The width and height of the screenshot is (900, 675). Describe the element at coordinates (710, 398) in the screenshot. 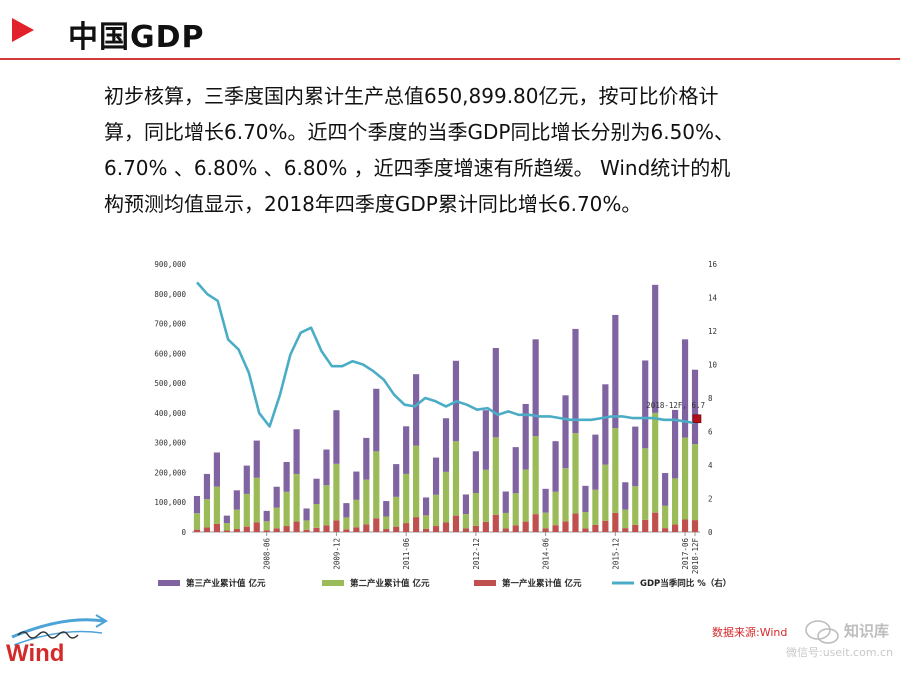

I see `right-tick-label: 8` at that location.